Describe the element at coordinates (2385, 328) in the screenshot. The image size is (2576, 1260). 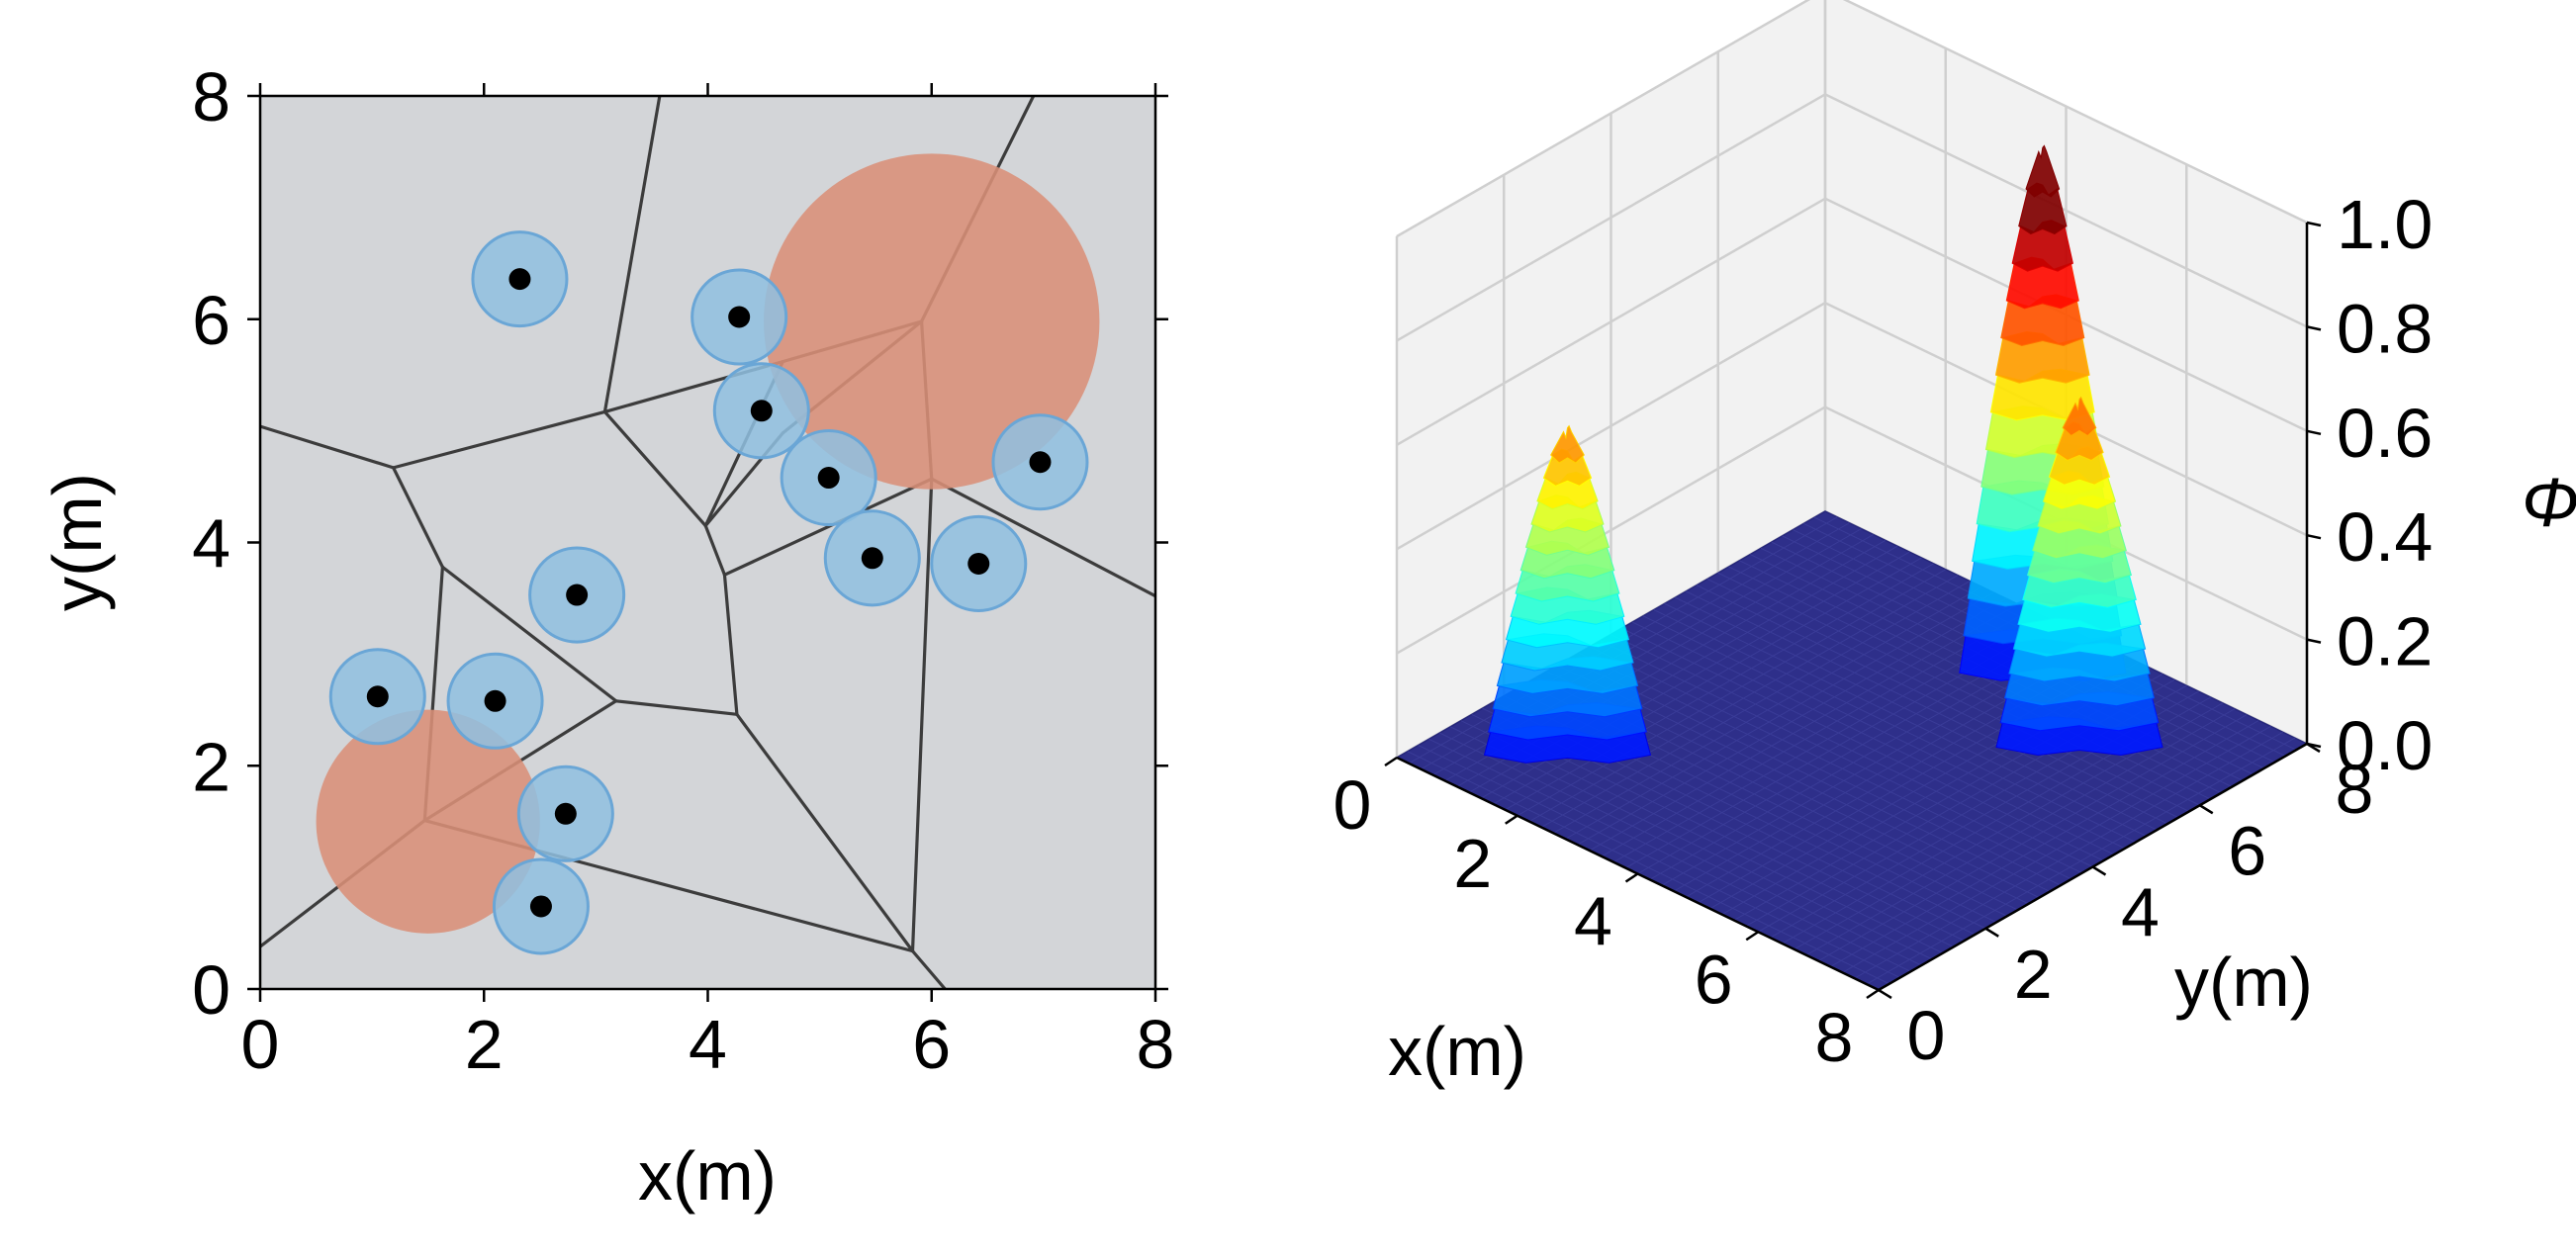
I see `z-tick-label: 0.8` at that location.